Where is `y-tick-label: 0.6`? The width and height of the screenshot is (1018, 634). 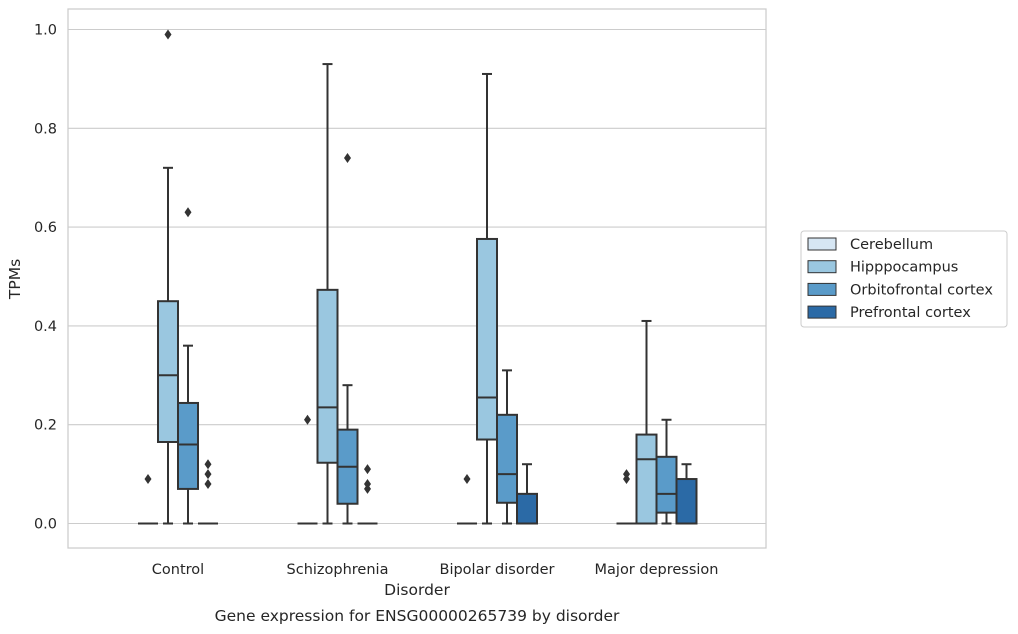
y-tick-label: 0.6 is located at coordinates (45, 228).